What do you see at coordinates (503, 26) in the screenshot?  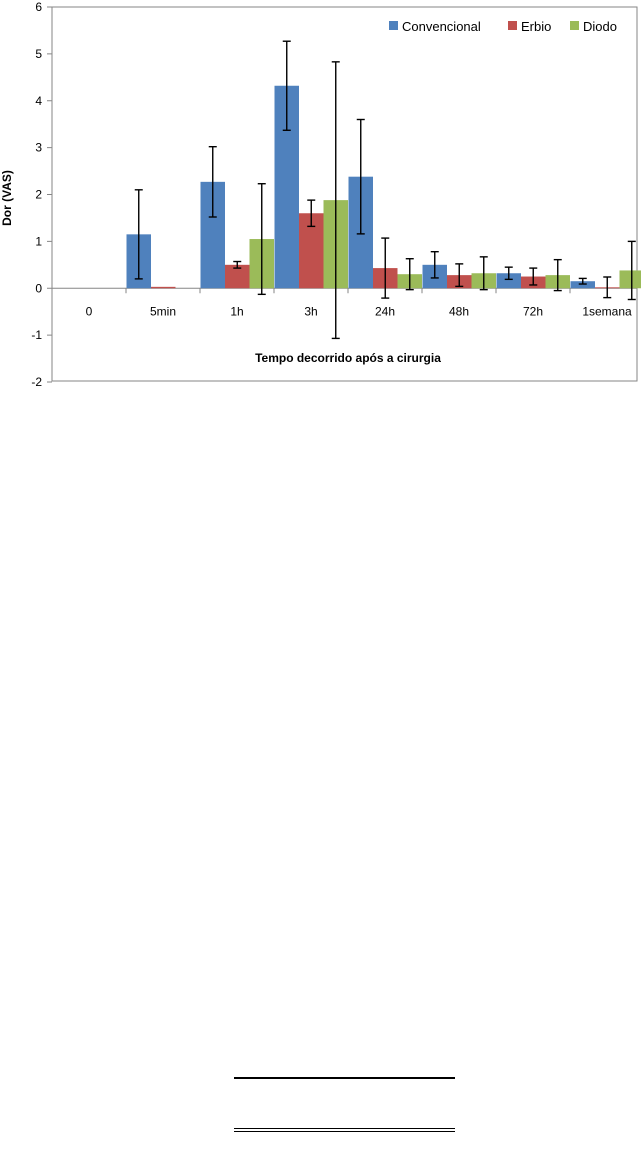 I see `legend: Convencional Erbio Diodo` at bounding box center [503, 26].